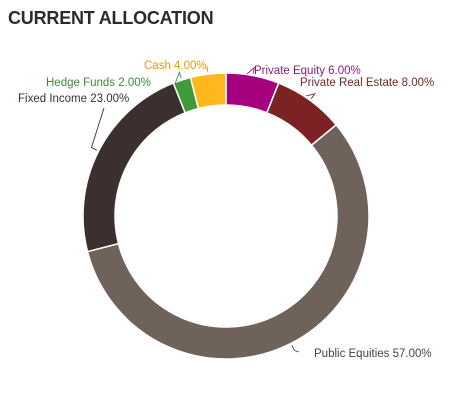  Describe the element at coordinates (97, 129) in the screenshot. I see `leader-fixed-income` at that location.